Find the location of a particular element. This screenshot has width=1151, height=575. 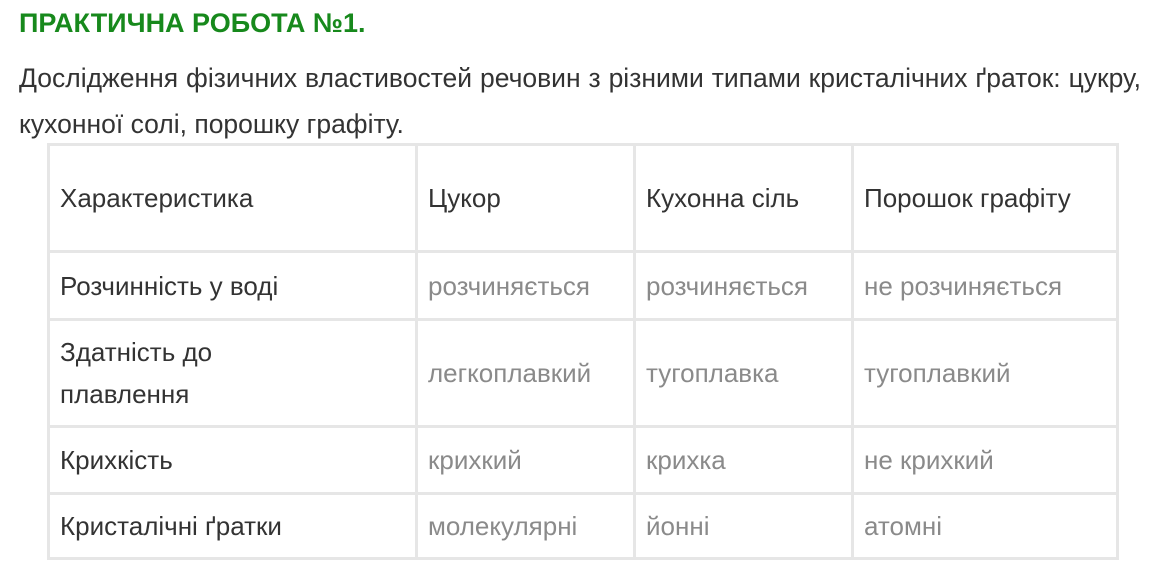

header-cell: Порошок графіту is located at coordinates (985, 198).